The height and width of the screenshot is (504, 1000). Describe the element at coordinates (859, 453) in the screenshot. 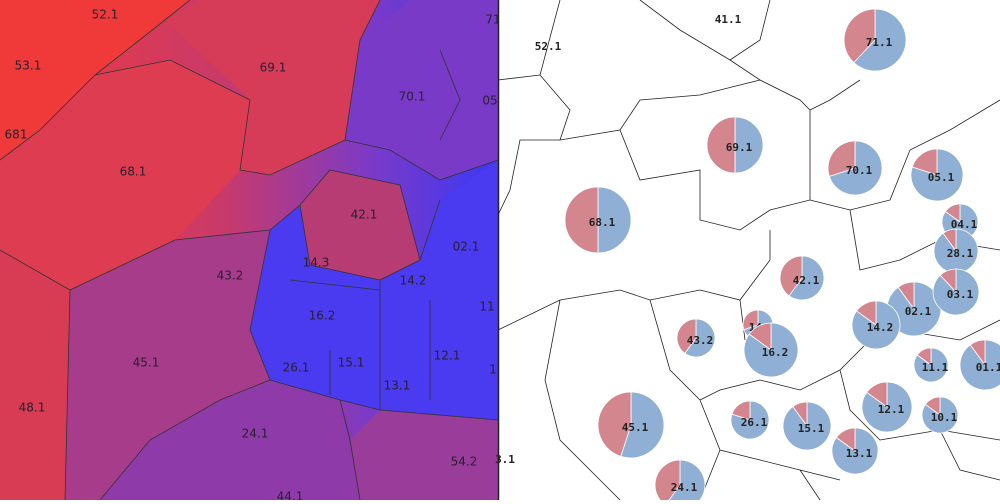

I see `pie-label: 13.1` at that location.